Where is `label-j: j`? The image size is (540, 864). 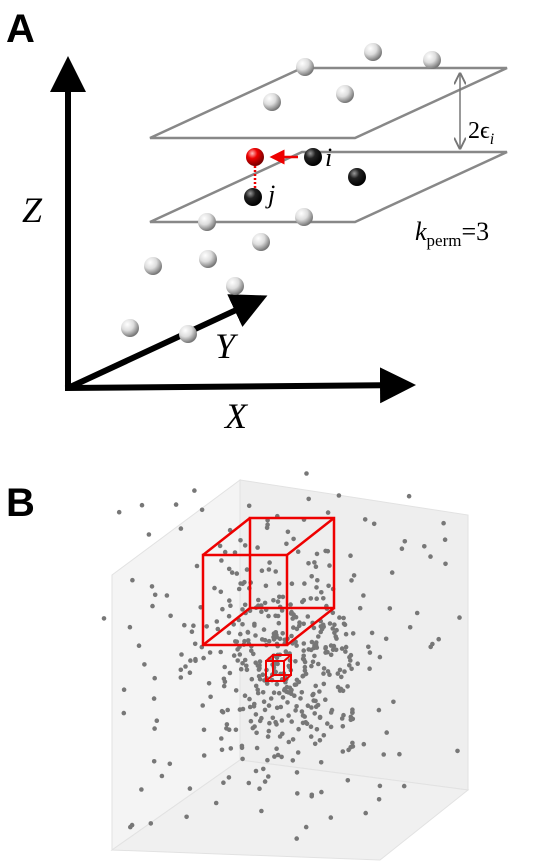
label-j: j is located at coordinates (270, 194).